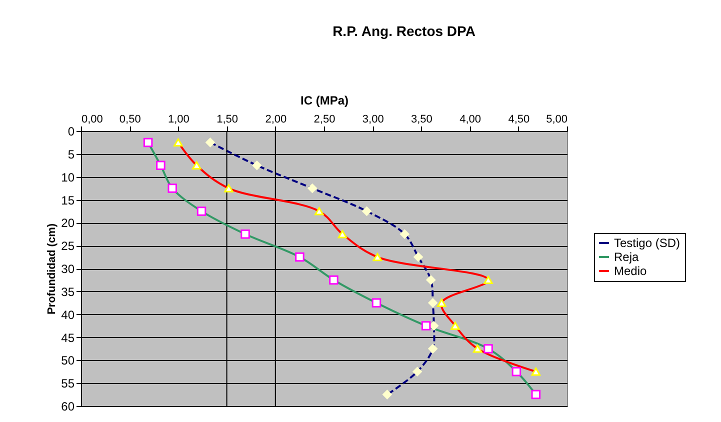 The image size is (721, 422). Describe the element at coordinates (71, 154) in the screenshot. I see `y-tick-label: 5` at that location.